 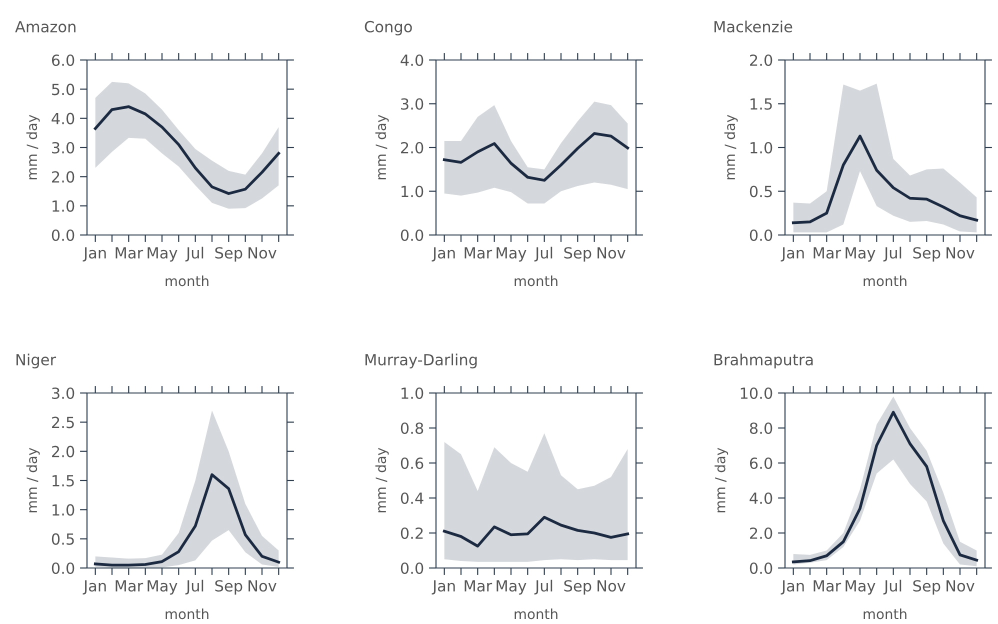 I want to click on y-tick-label: 5.0, so click(x=63, y=90).